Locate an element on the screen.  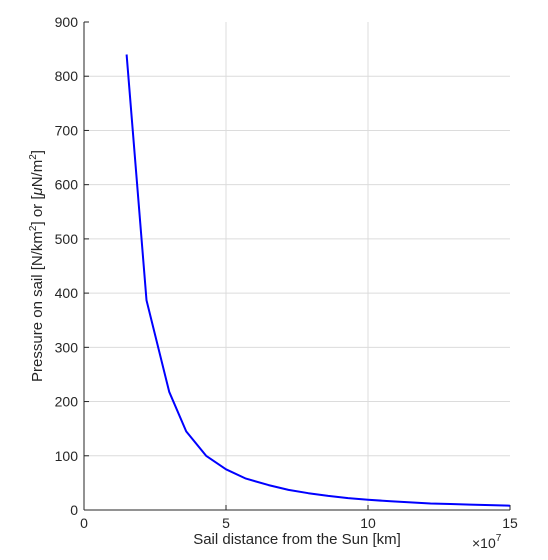
y-tick-label: 900 is located at coordinates (67, 22).